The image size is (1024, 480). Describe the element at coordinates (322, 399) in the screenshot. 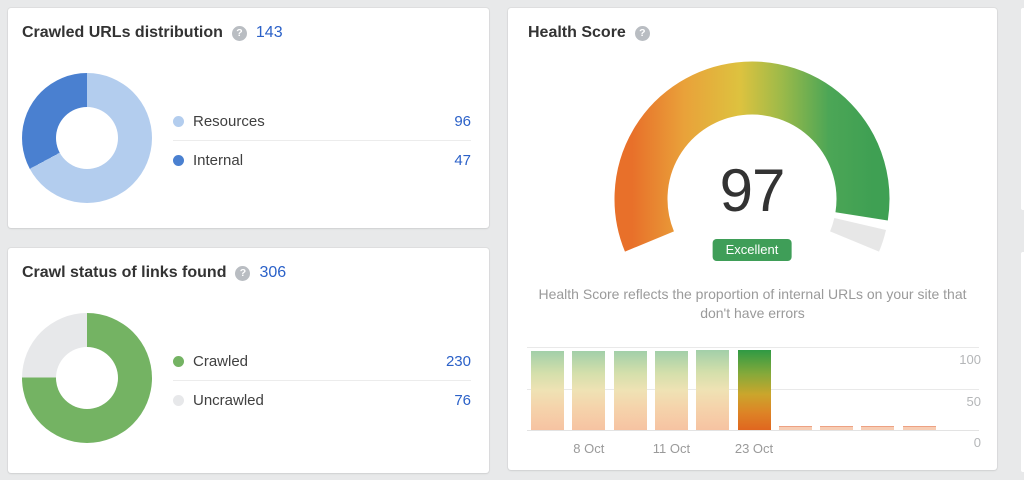

I see `legend-item: Uncrawled 76` at that location.